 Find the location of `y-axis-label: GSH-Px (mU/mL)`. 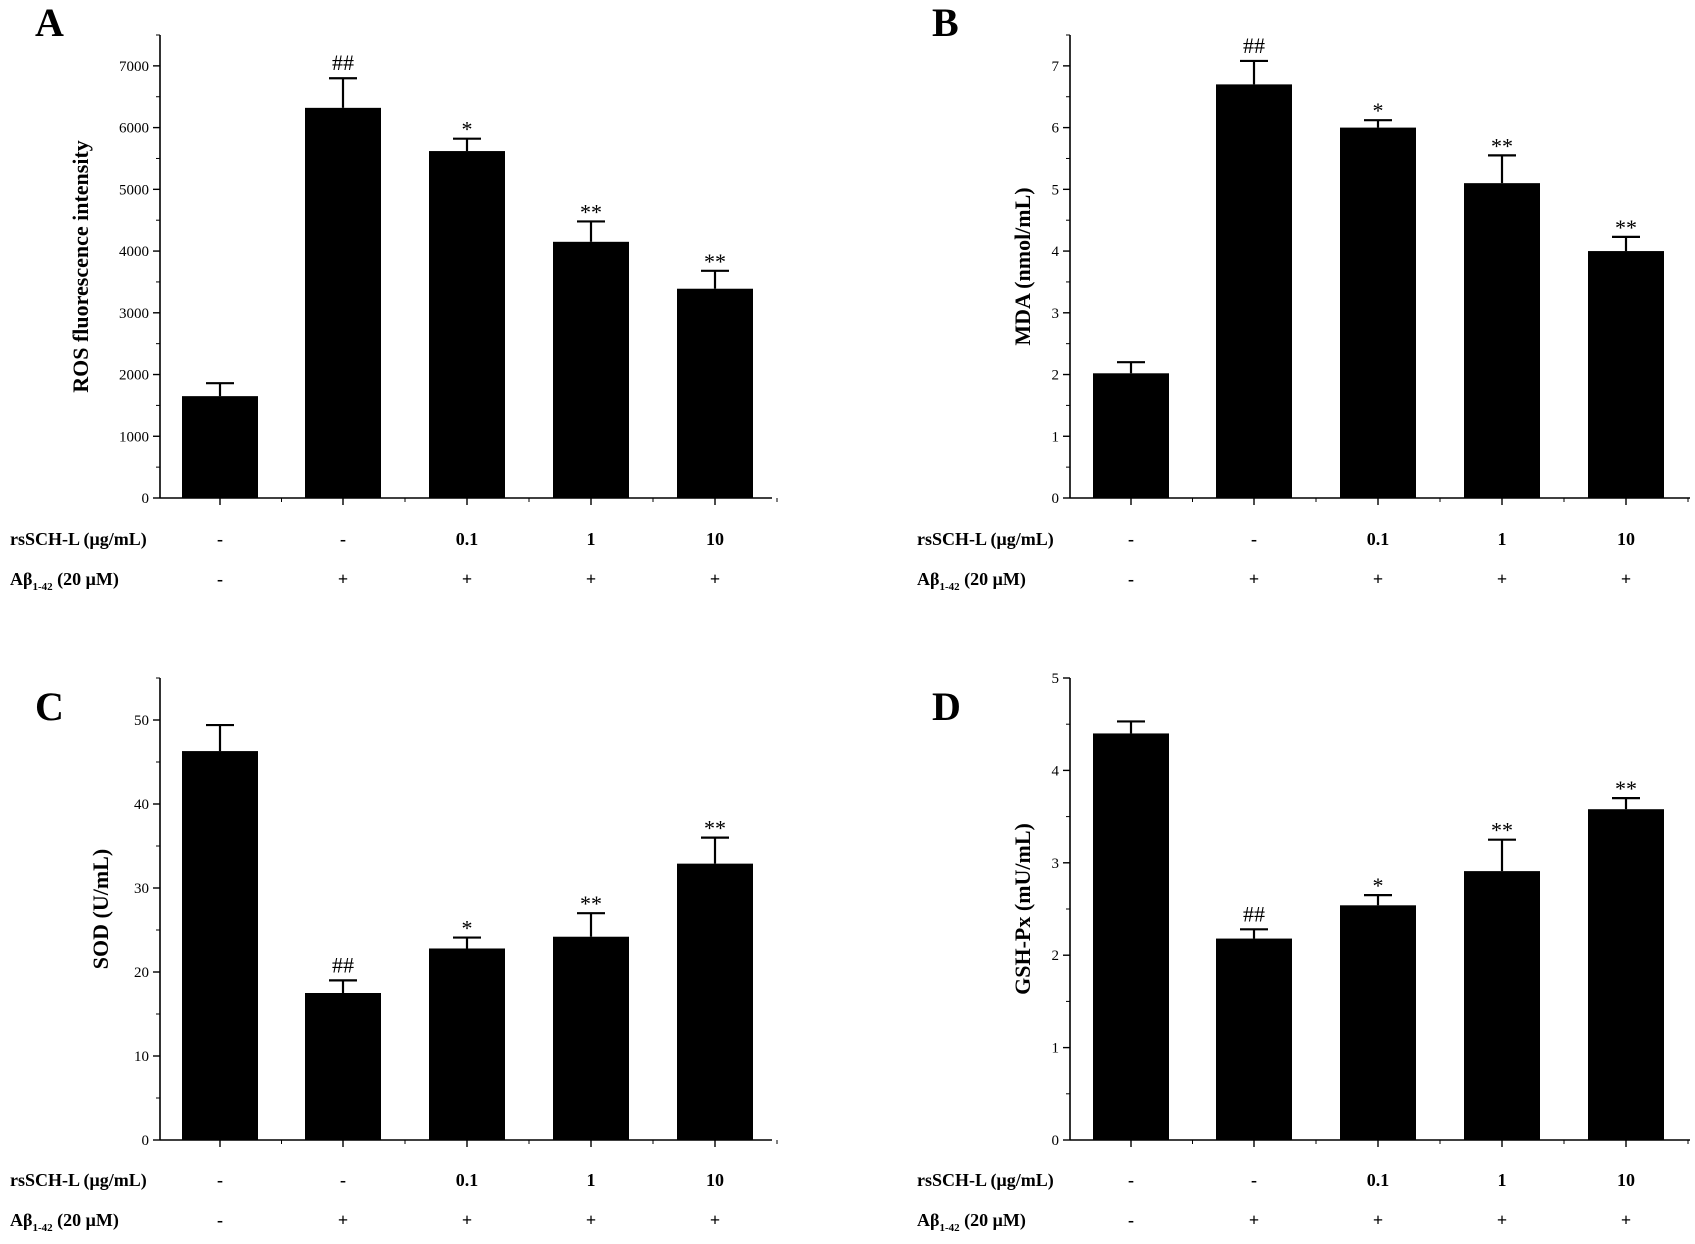

y-axis-label: GSH-Px (mU/mL) is located at coordinates (1022, 909).